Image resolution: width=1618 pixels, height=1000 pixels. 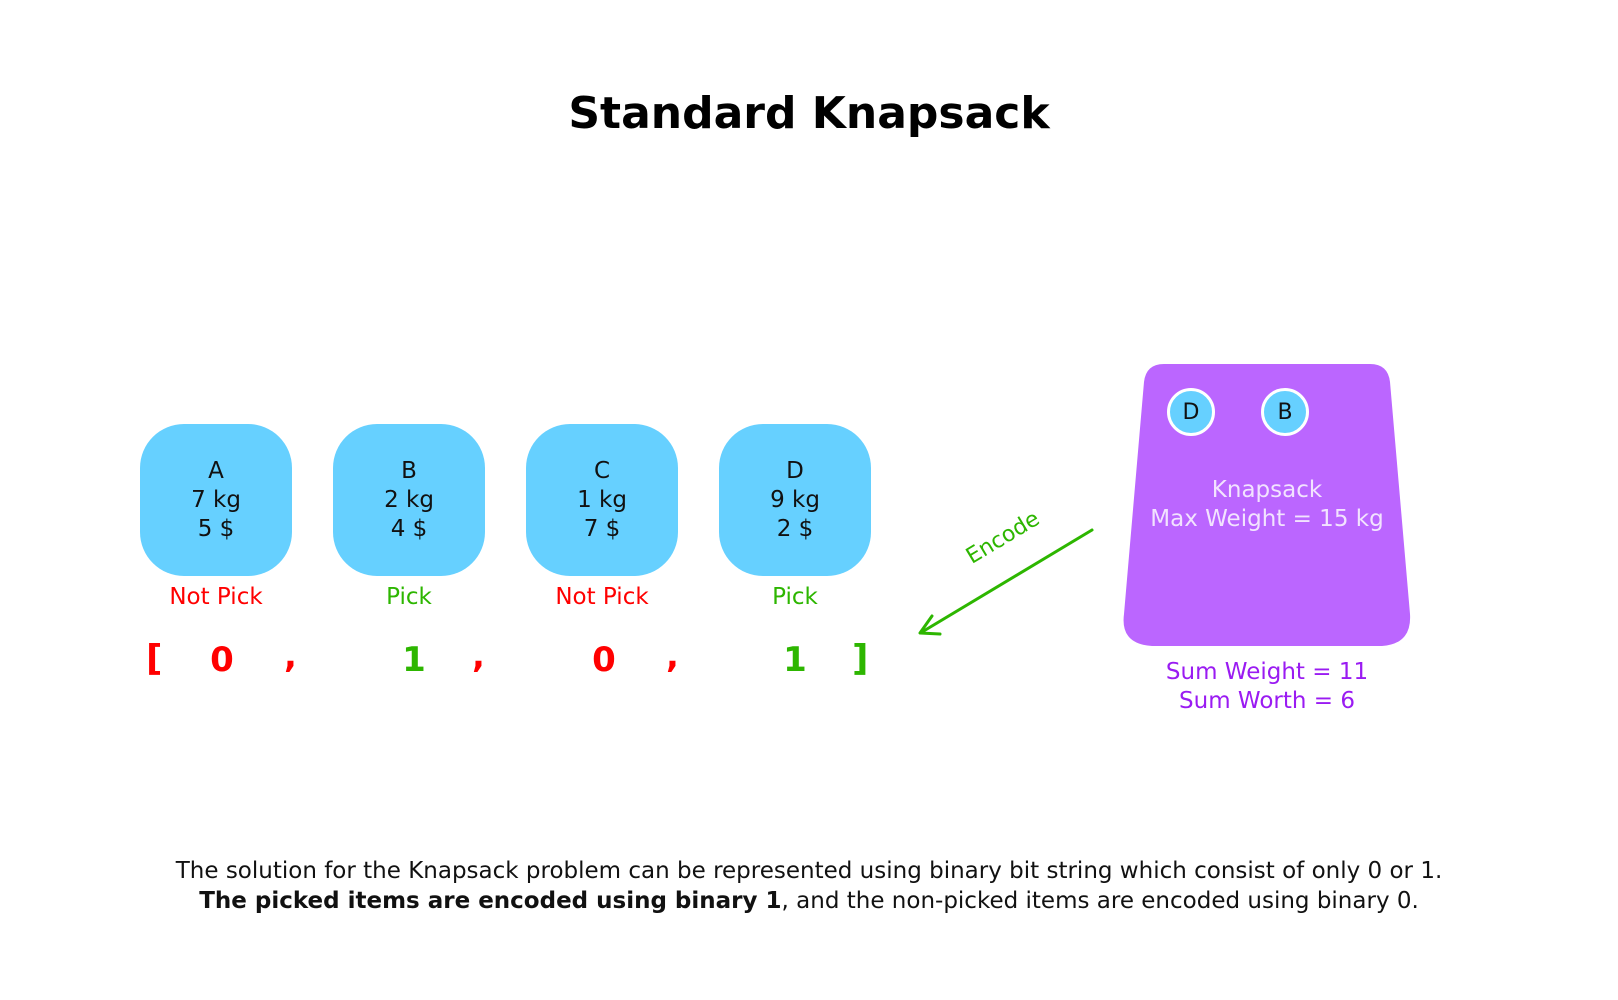 I want to click on item-weight: 9 kg, so click(x=795, y=499).